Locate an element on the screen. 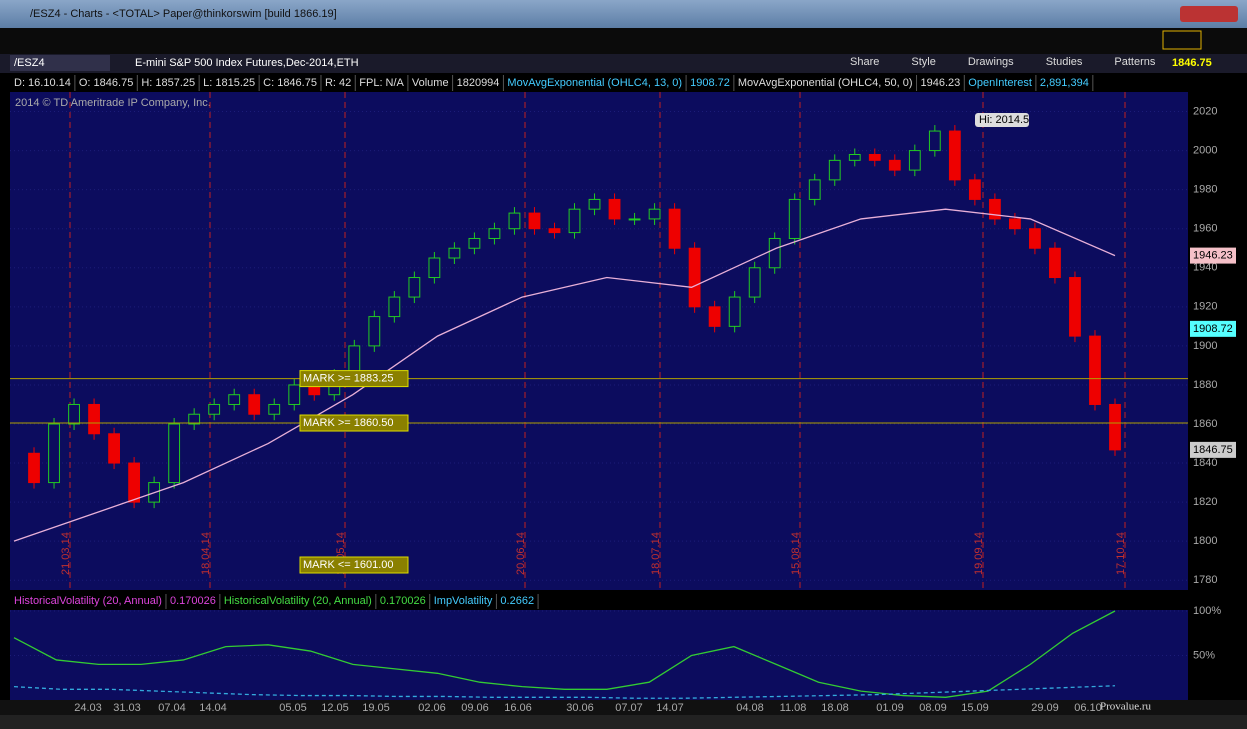 This screenshot has height=729, width=1247. date-label: 31.03 is located at coordinates (127, 708).